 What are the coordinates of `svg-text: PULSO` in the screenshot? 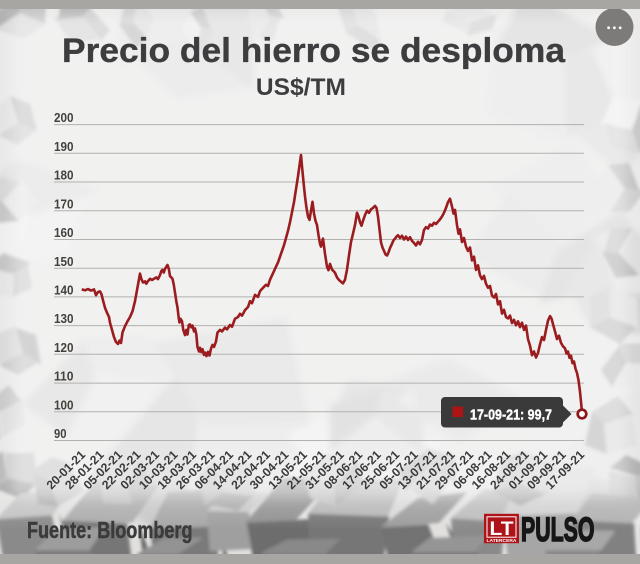 It's located at (558, 530).